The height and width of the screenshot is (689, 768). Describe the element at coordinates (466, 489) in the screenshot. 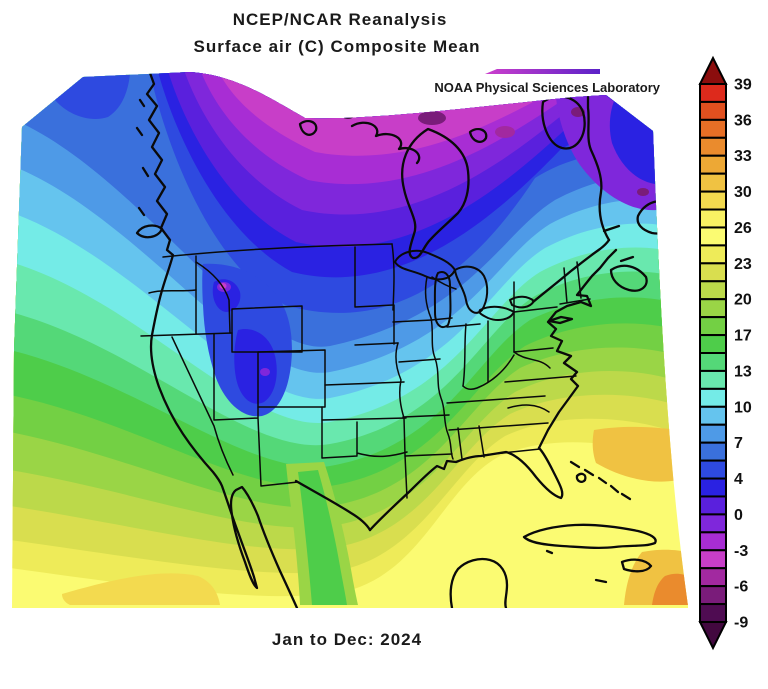

I see `gulf-coast` at that location.